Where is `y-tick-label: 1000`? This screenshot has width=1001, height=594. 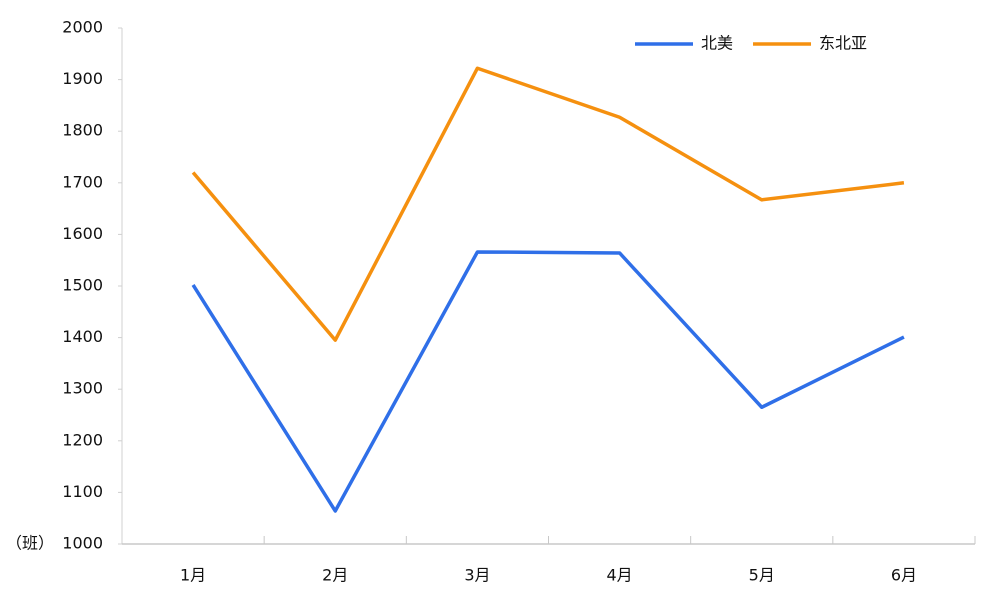
y-tick-label: 1000 is located at coordinates (82, 543).